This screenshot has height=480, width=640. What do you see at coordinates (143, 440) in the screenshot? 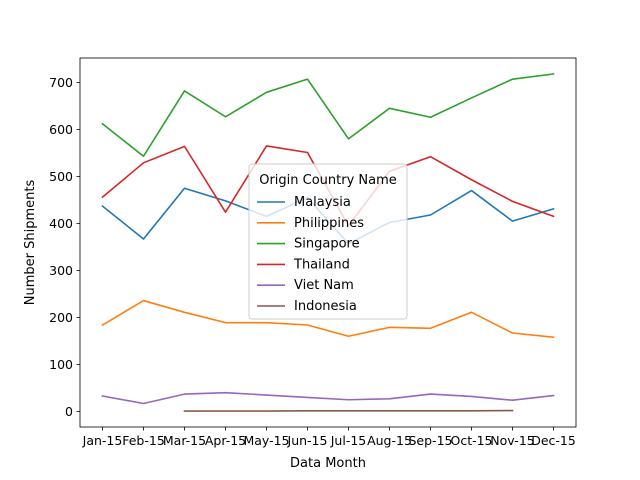
I see `x-tick-label: Feb-15` at bounding box center [143, 440].